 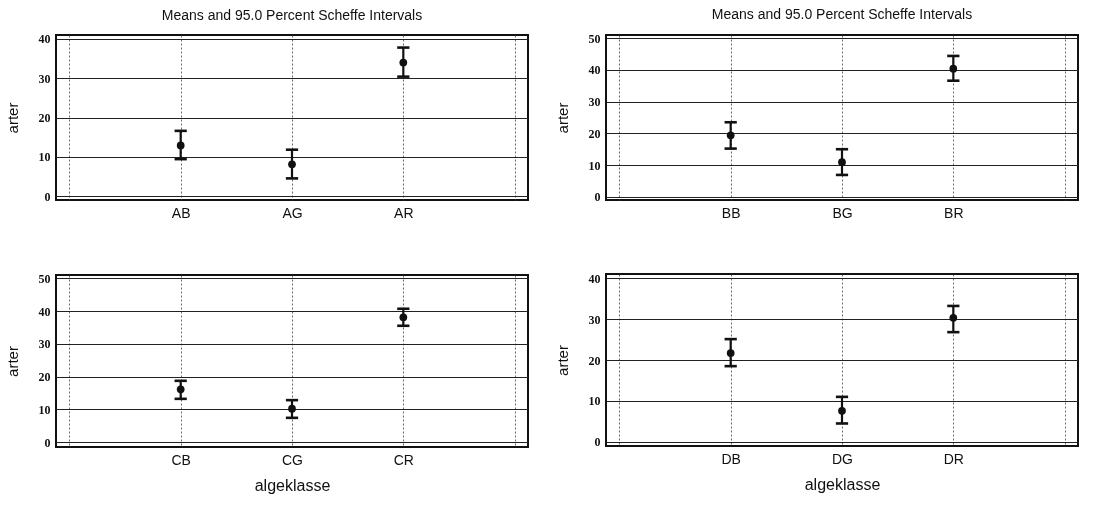 What do you see at coordinates (842, 212) in the screenshot?
I see `x-tick-label: BG` at bounding box center [842, 212].